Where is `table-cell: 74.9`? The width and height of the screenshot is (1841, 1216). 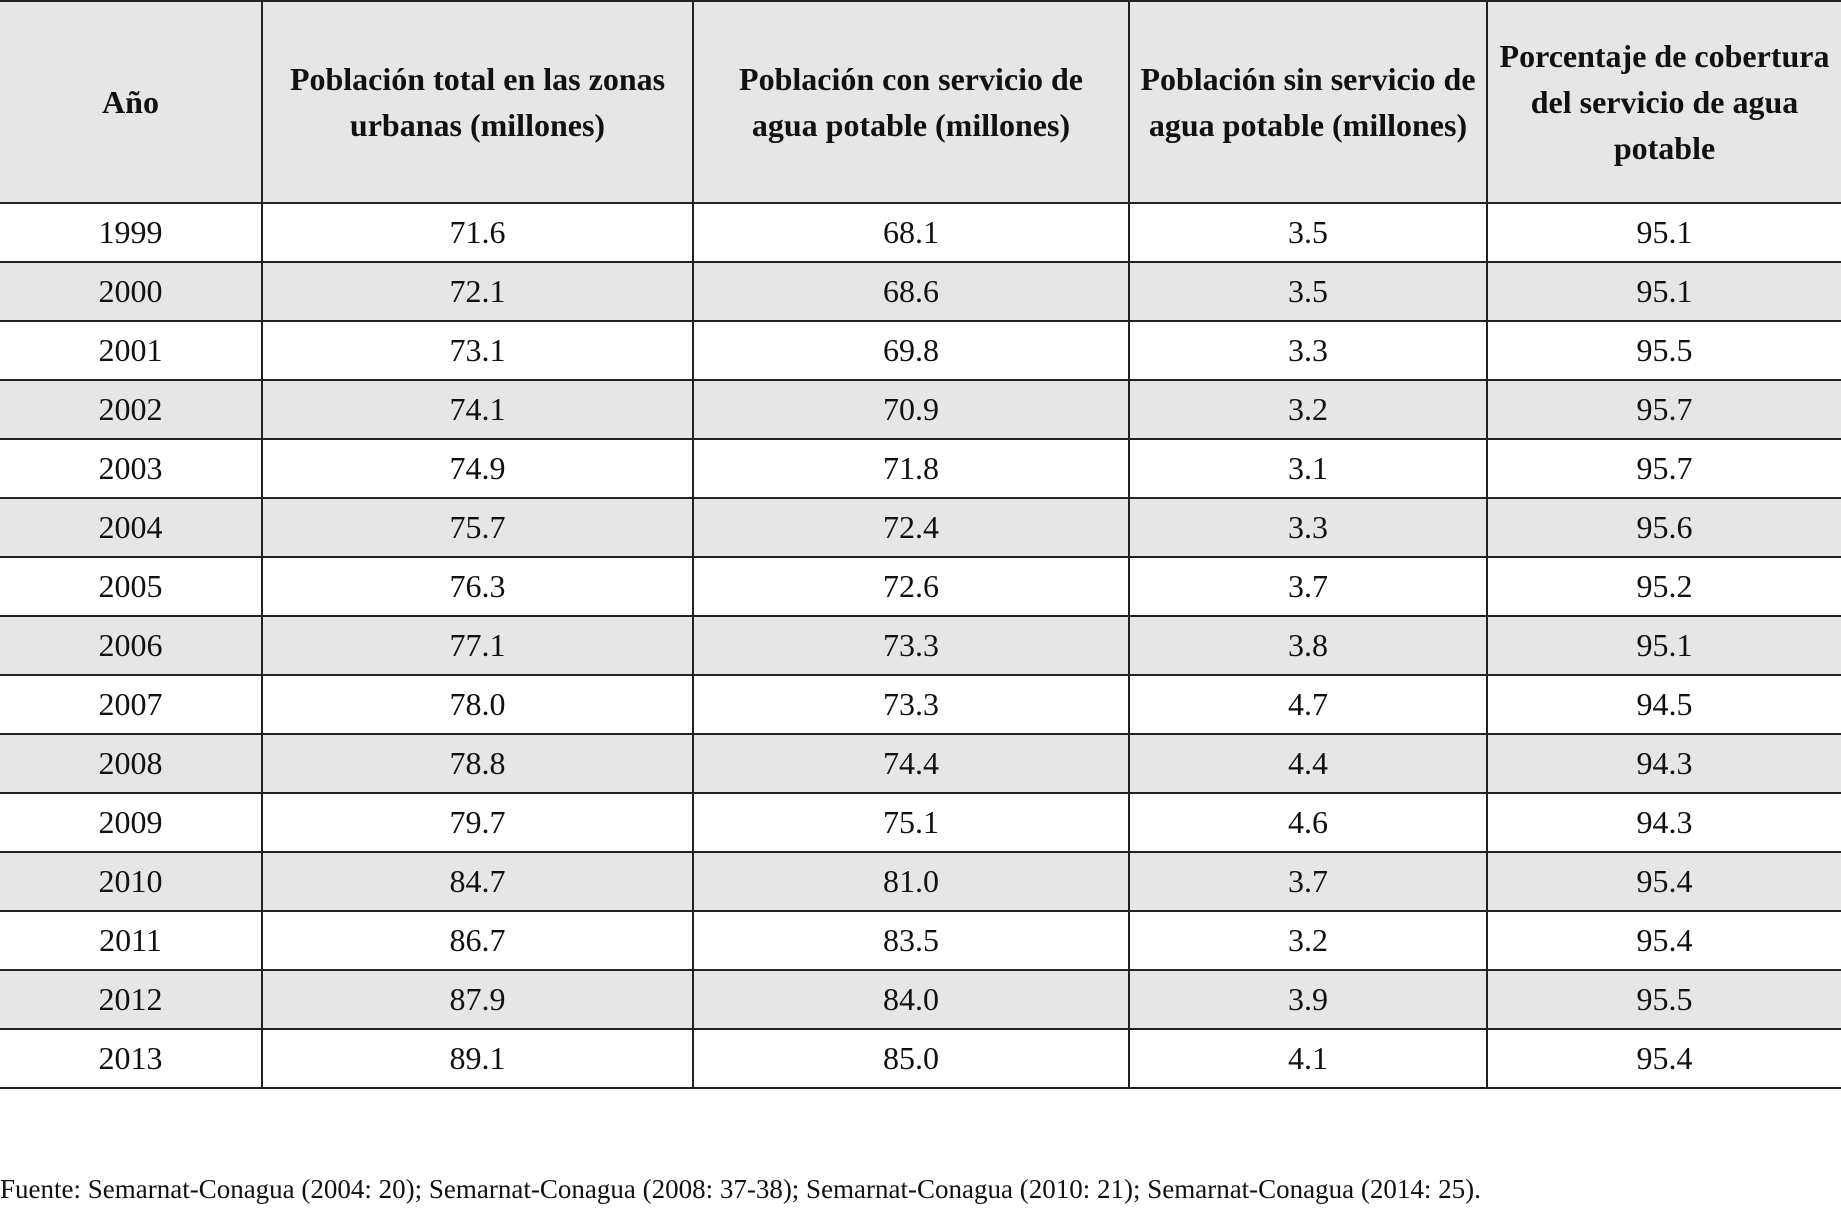 table-cell: 74.9 is located at coordinates (477, 468).